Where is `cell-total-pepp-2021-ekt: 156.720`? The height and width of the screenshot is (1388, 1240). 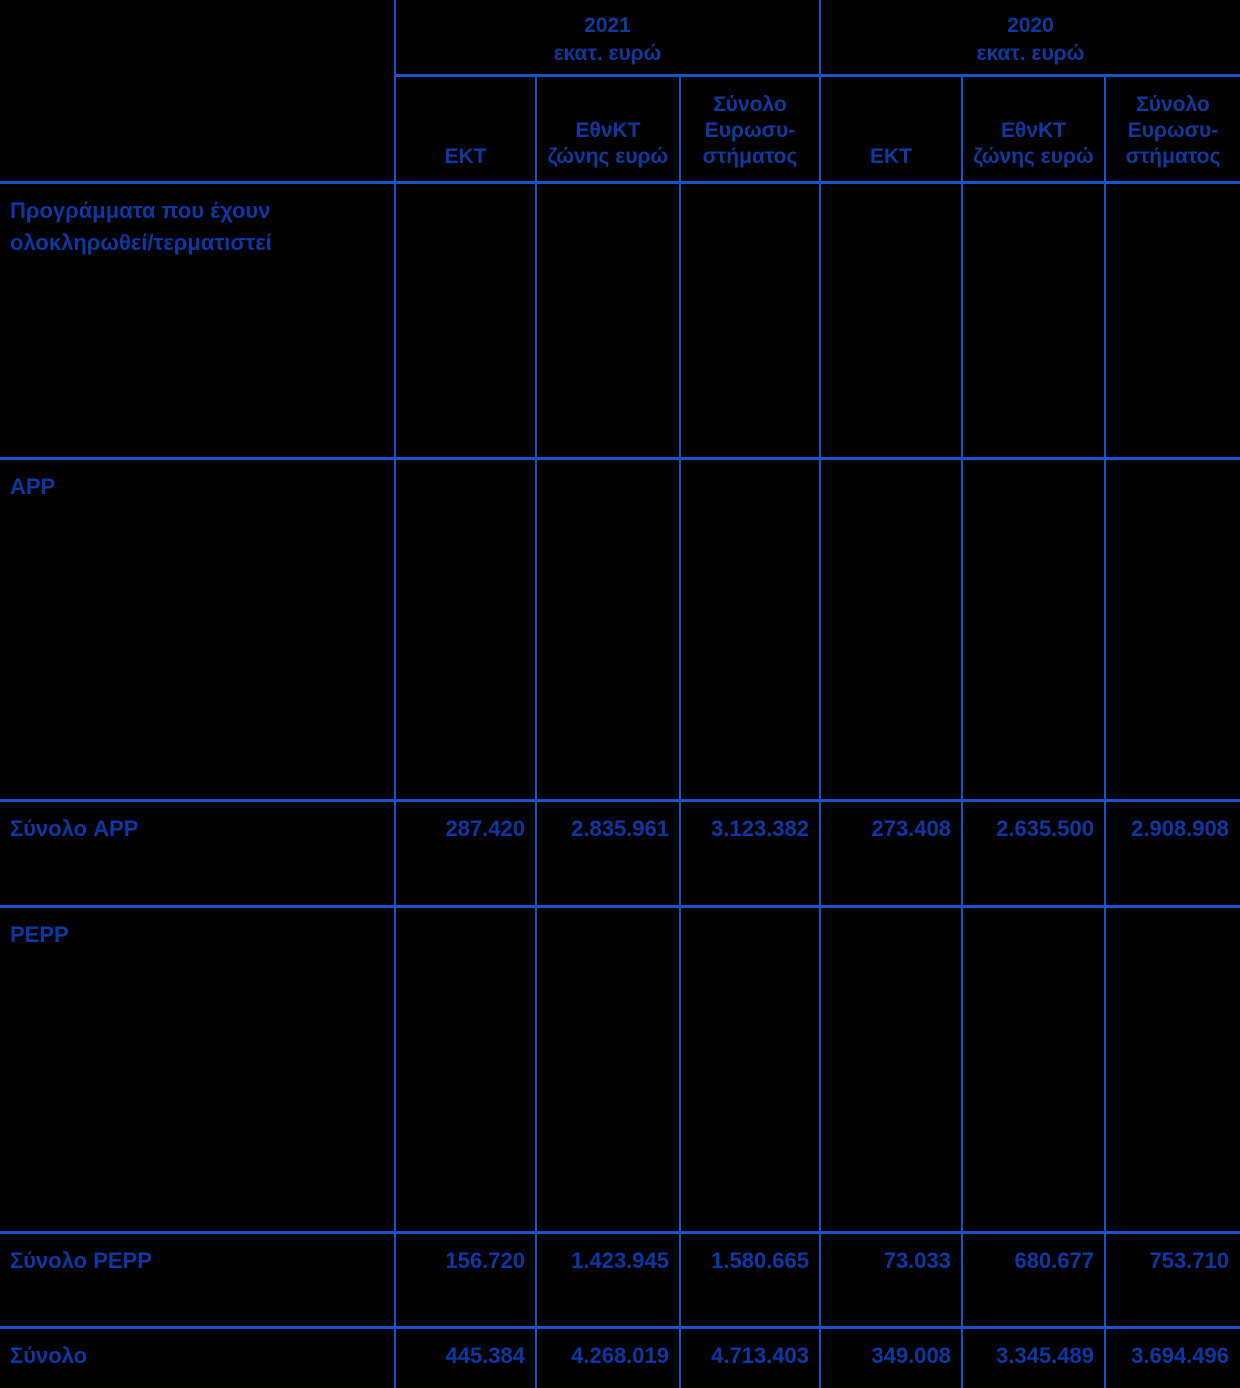
cell-total-pepp-2021-ekt: 156.720 is located at coordinates (485, 1260).